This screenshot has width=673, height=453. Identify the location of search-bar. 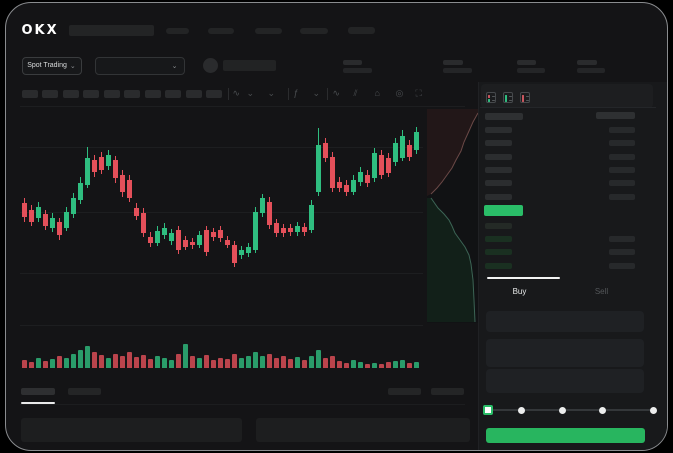
(249, 65).